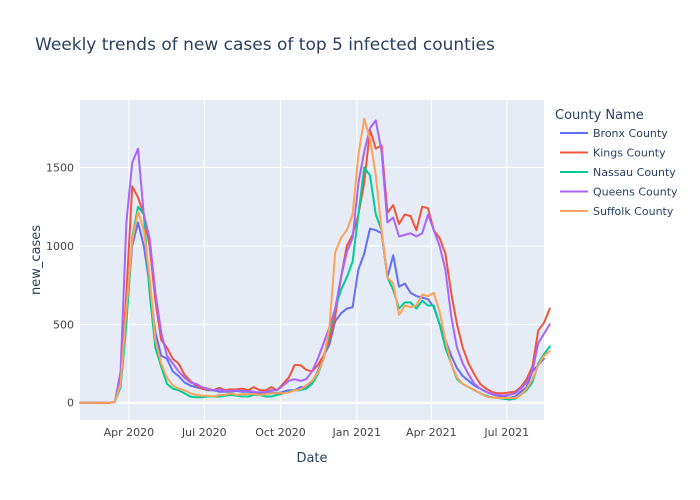  Describe the element at coordinates (633, 211) in the screenshot. I see `legend-label: Suffolk County` at that location.